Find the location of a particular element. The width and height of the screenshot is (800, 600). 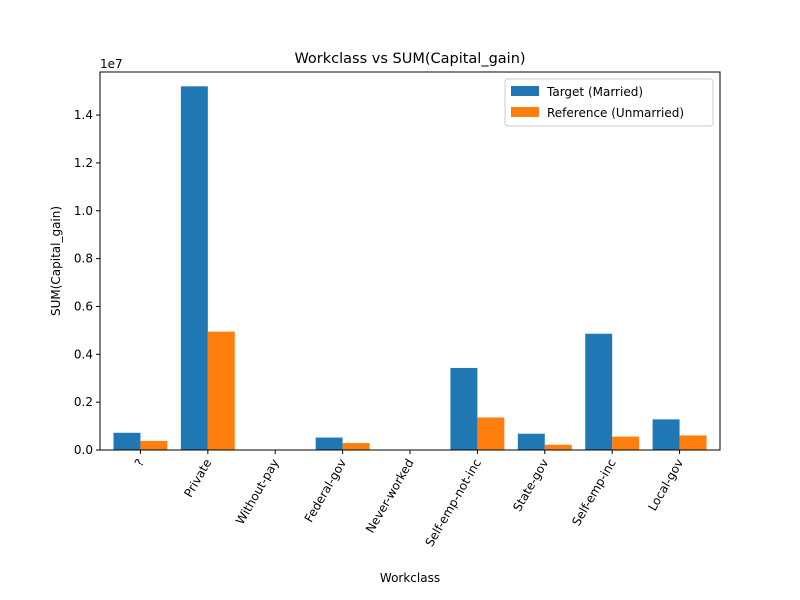

bar-reference-federal-gov is located at coordinates (356, 446).